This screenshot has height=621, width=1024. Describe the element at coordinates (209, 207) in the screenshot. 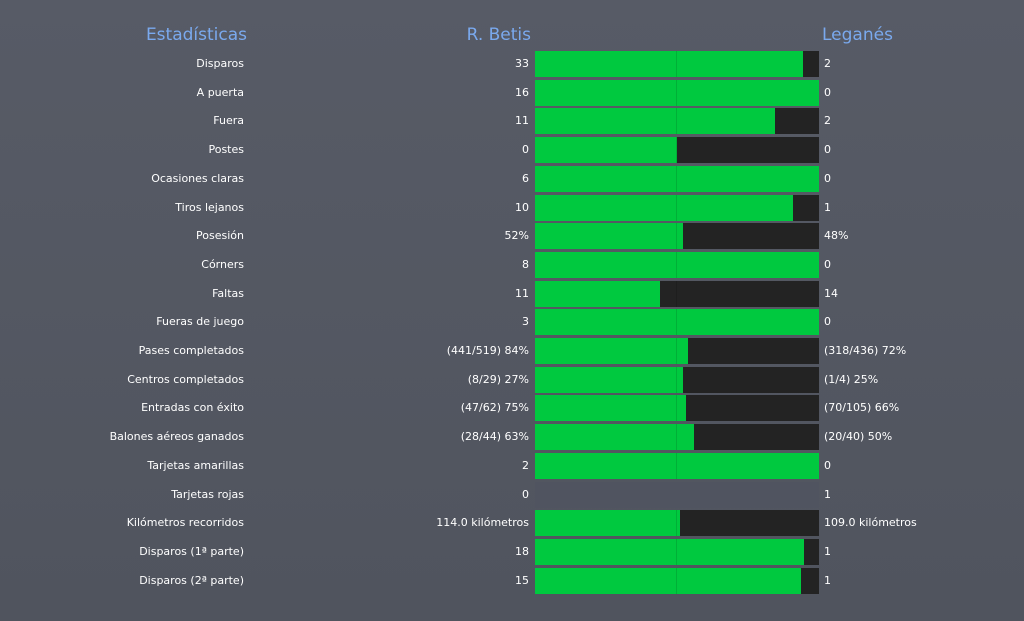

I see `stat-label: Tiros lejanos` at that location.